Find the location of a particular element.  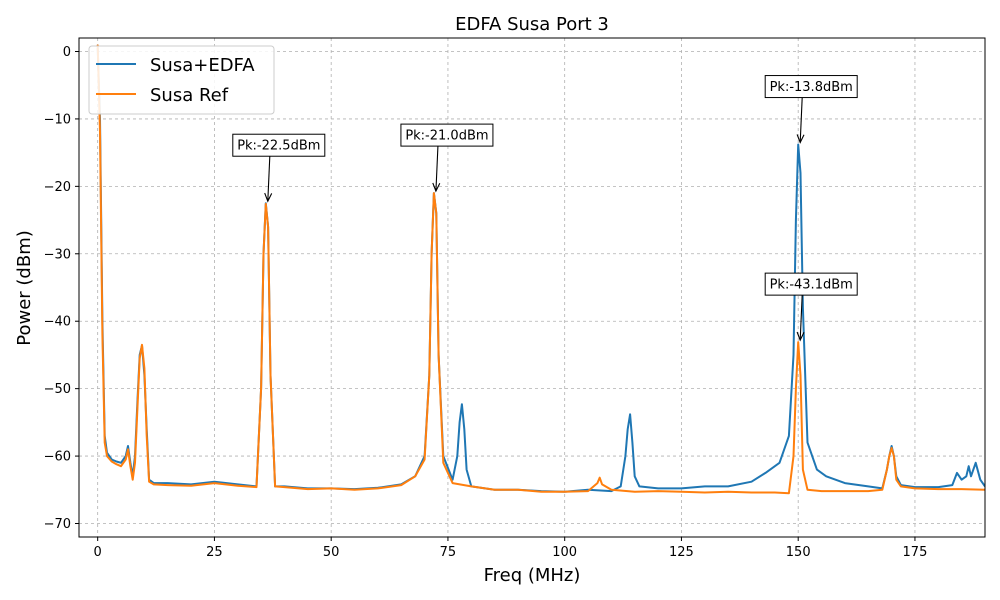

peak-annotation: Pk:-21.0dBm is located at coordinates (447, 158).